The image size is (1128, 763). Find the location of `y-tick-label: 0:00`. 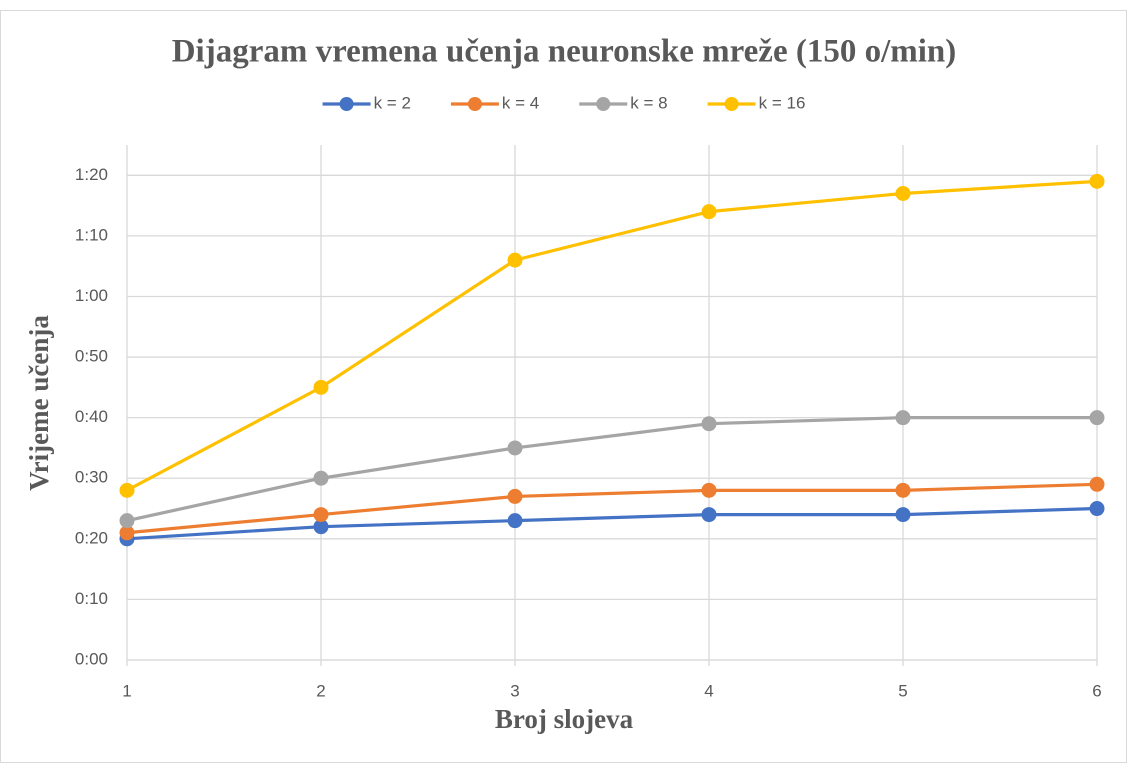

y-tick-label: 0:00 is located at coordinates (91, 658).